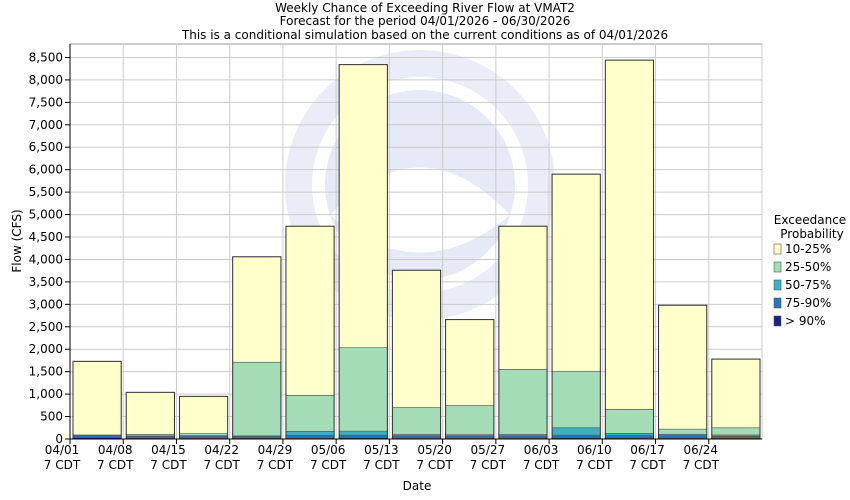 This screenshot has height=500, width=850. I want to click on y-tick-label: 2,000, so click(46, 349).